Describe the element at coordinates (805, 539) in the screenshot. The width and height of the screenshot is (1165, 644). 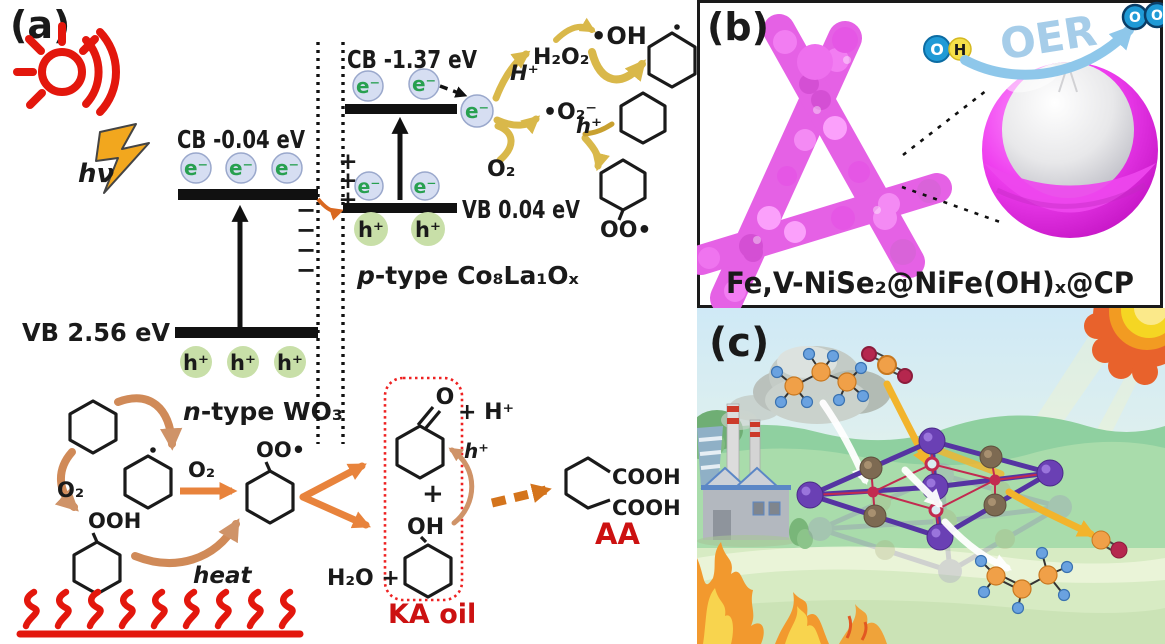
I see `bush` at that location.